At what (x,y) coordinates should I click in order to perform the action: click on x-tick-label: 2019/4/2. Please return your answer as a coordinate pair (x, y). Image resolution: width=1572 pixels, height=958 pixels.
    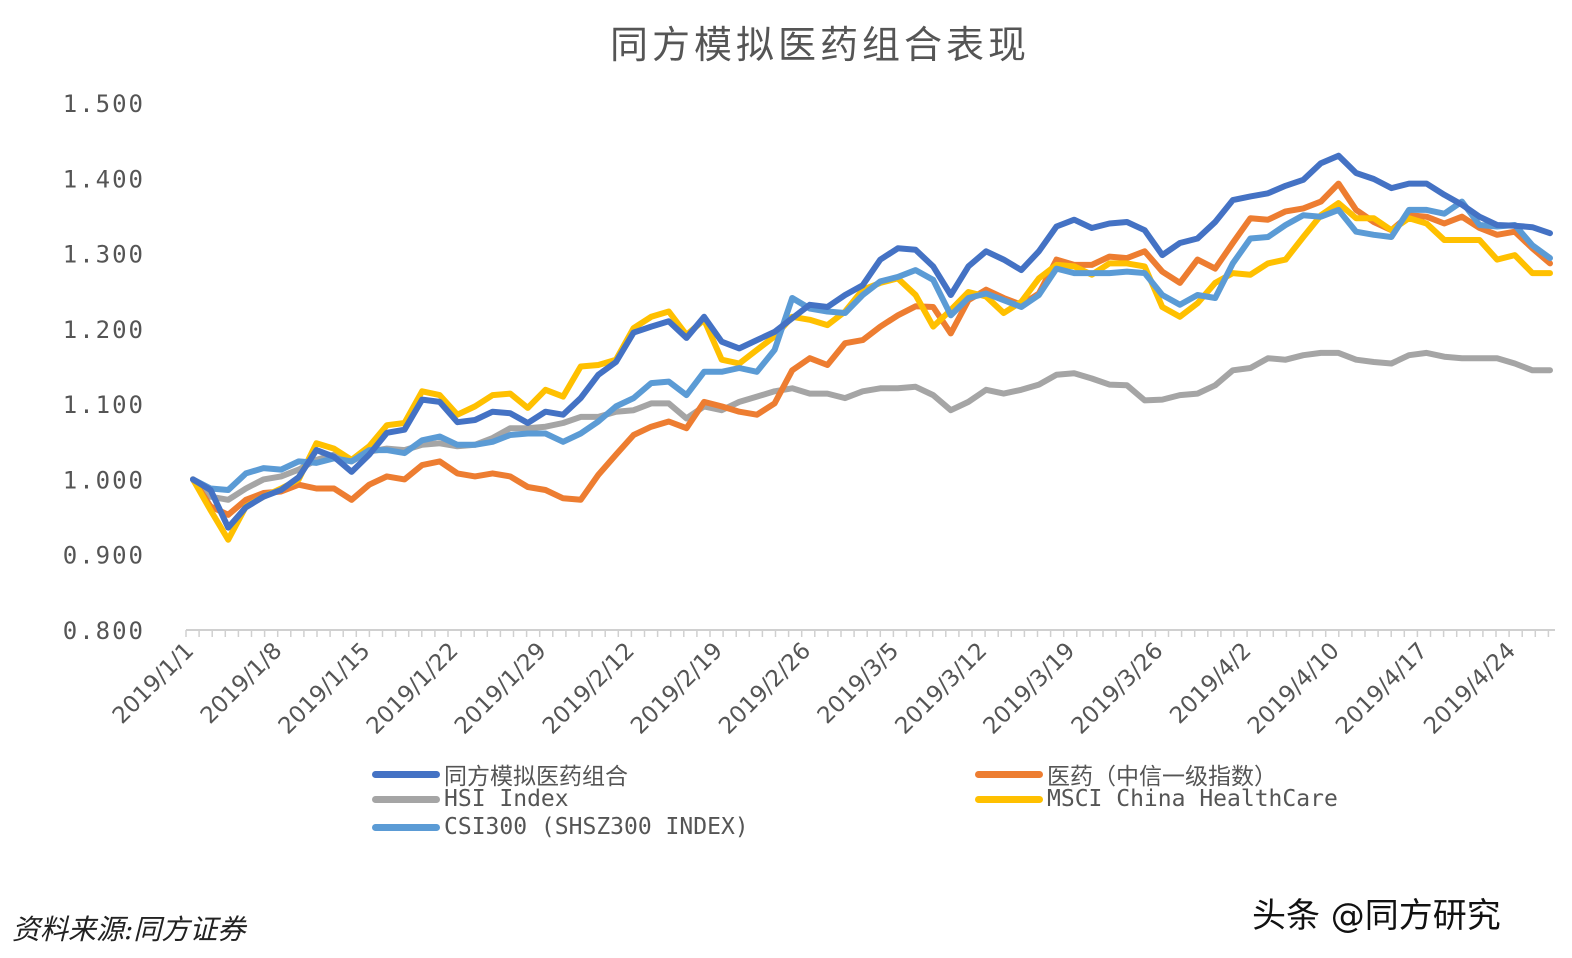
    Looking at the image, I should click on (1210, 683).